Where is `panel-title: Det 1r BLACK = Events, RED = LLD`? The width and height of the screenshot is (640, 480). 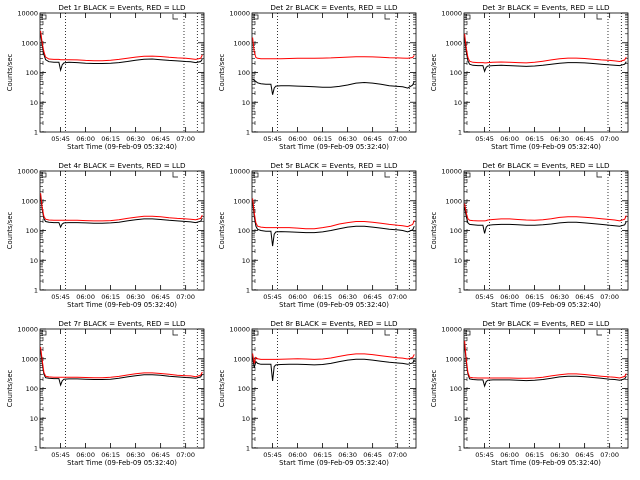
panel-title: Det 1r BLACK = Events, RED = LLD is located at coordinates (122, 7).